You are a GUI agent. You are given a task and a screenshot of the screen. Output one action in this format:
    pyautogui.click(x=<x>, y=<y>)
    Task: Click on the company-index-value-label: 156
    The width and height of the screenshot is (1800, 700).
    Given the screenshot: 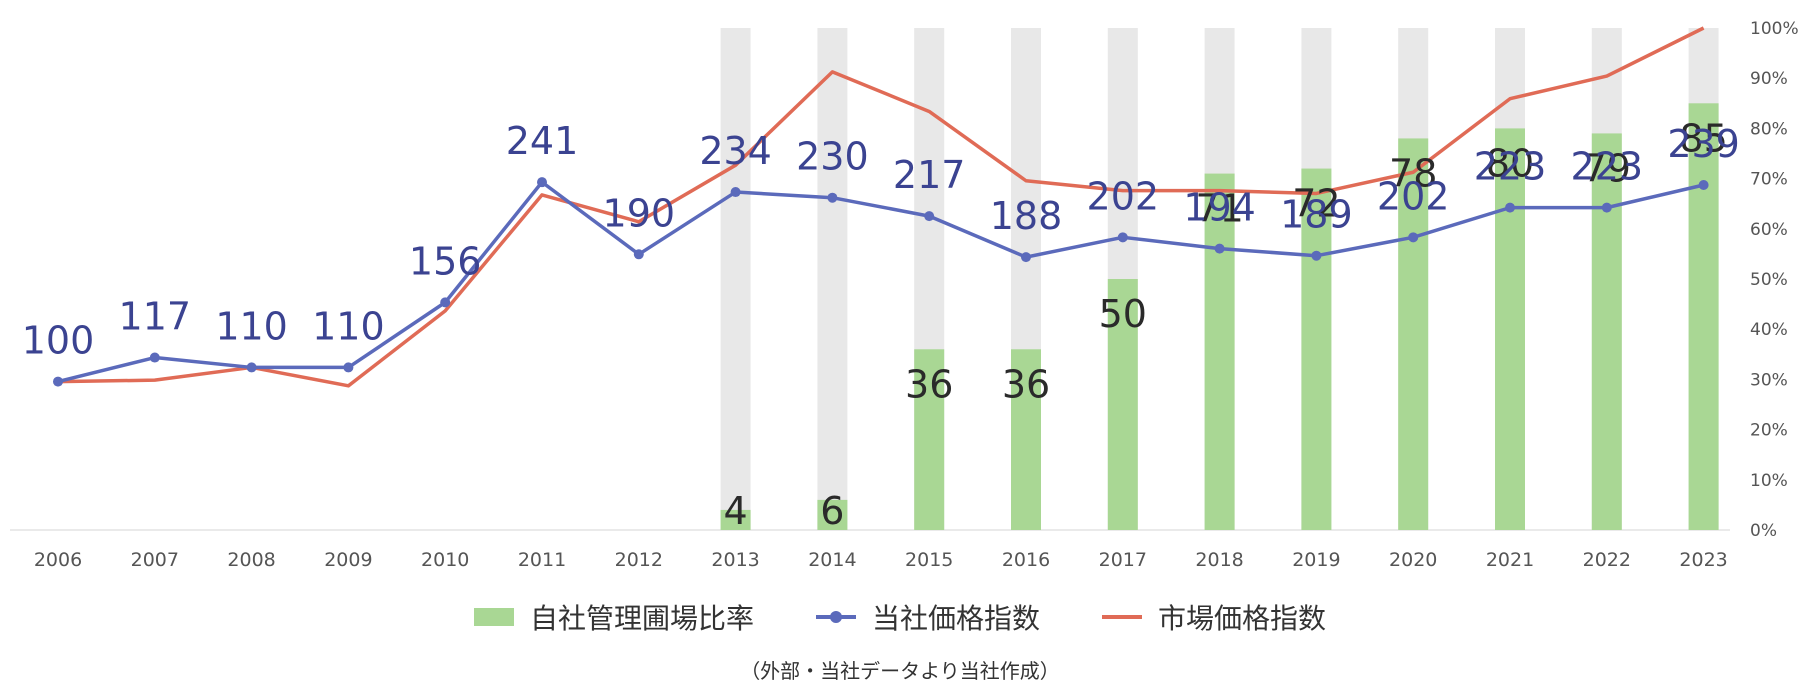 What is the action you would take?
    pyautogui.click(x=445, y=261)
    